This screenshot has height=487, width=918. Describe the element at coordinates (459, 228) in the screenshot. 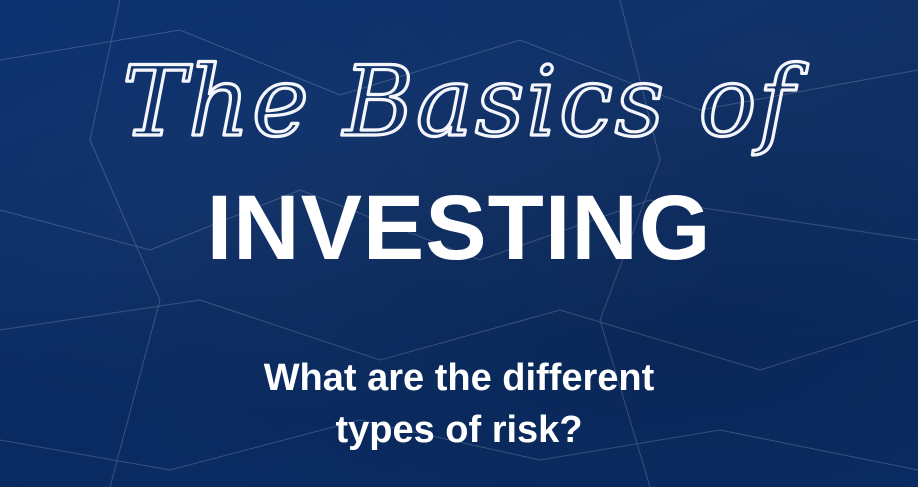

I see `main-heading: INVESTING` at that location.